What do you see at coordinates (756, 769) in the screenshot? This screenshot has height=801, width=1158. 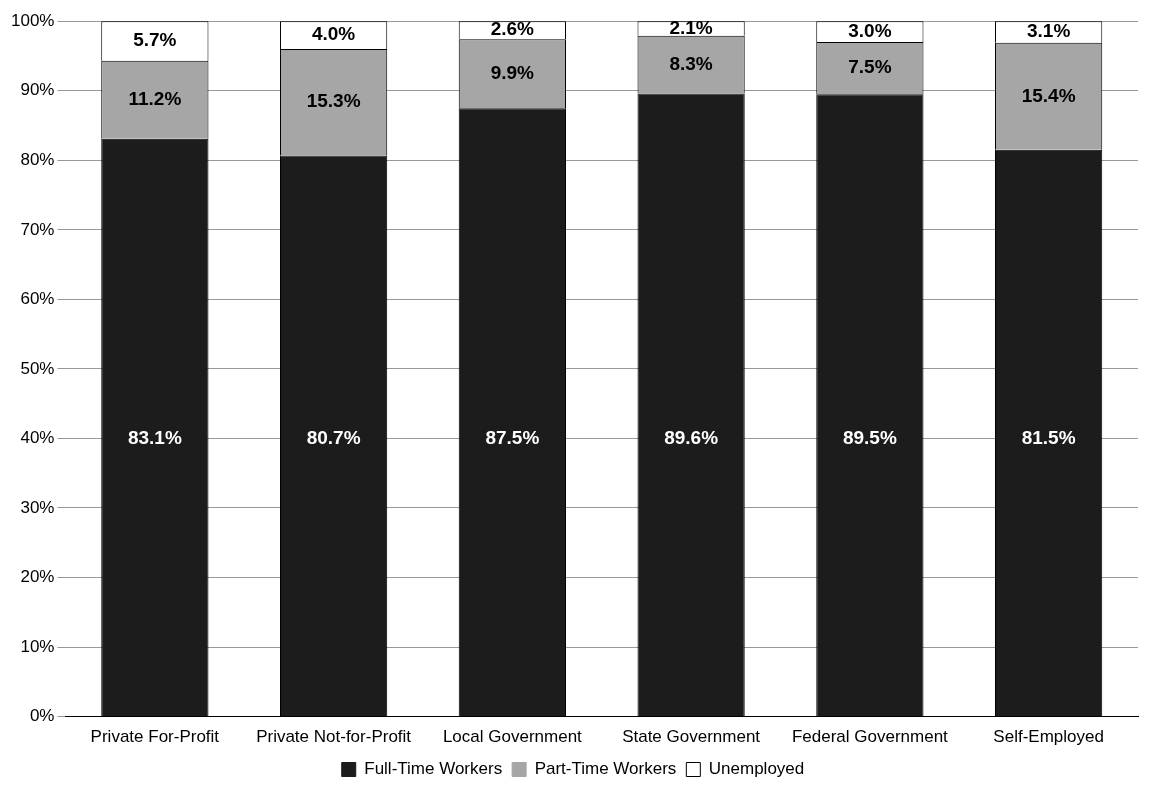 I see `legend-label: Unemployed` at bounding box center [756, 769].